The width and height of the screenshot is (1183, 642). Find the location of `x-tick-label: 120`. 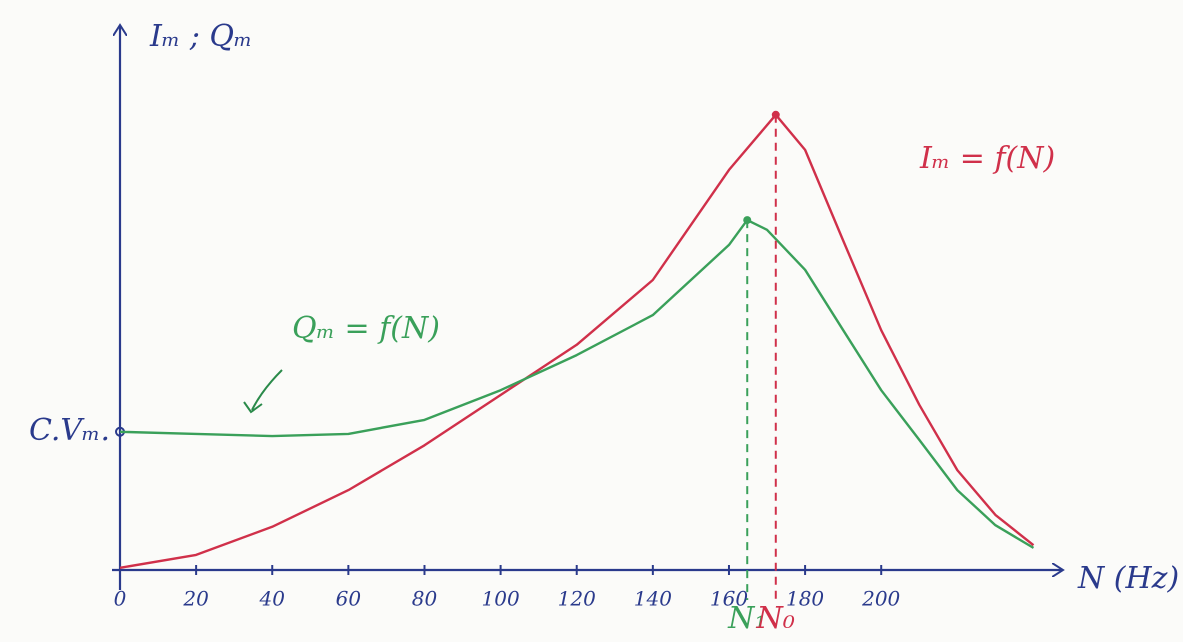

x-tick-label: 120 is located at coordinates (577, 599).